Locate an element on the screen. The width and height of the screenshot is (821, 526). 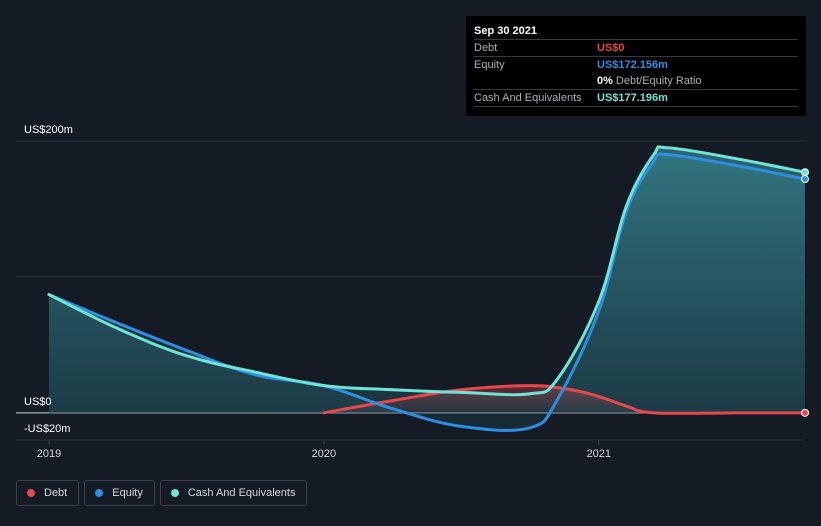
tooltip-row-equity: Equity US$172.156m is located at coordinates (636, 64).